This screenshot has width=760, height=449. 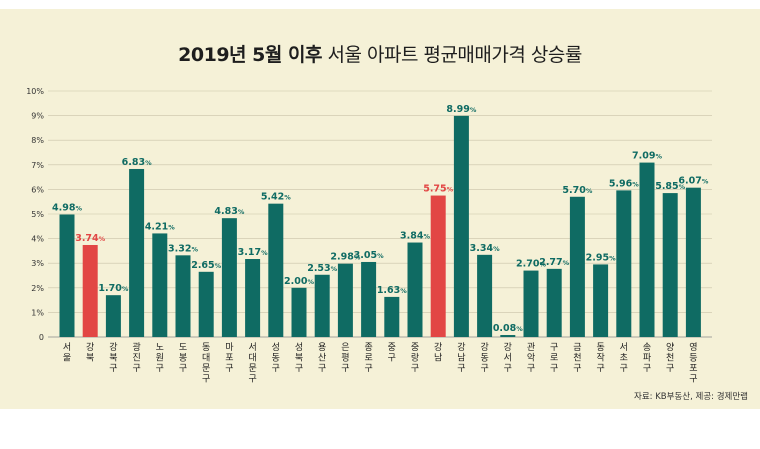 I want to click on y-tick-label: 3%, so click(x=37, y=263).